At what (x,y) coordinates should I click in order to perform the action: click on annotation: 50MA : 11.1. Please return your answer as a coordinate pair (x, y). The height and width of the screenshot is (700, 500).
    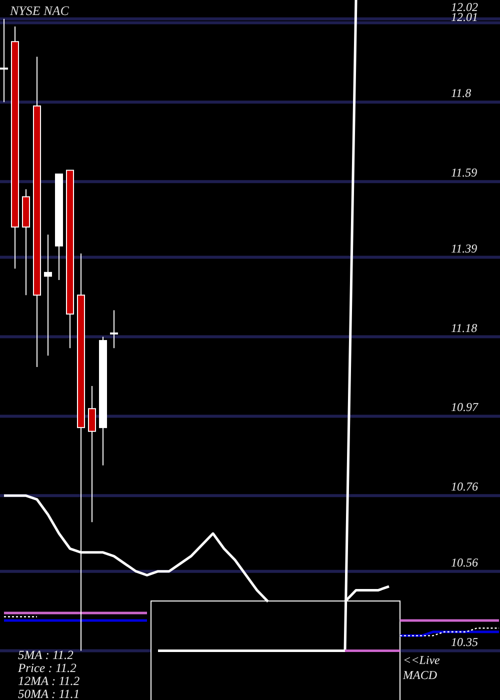
    Looking at the image, I should click on (49, 693).